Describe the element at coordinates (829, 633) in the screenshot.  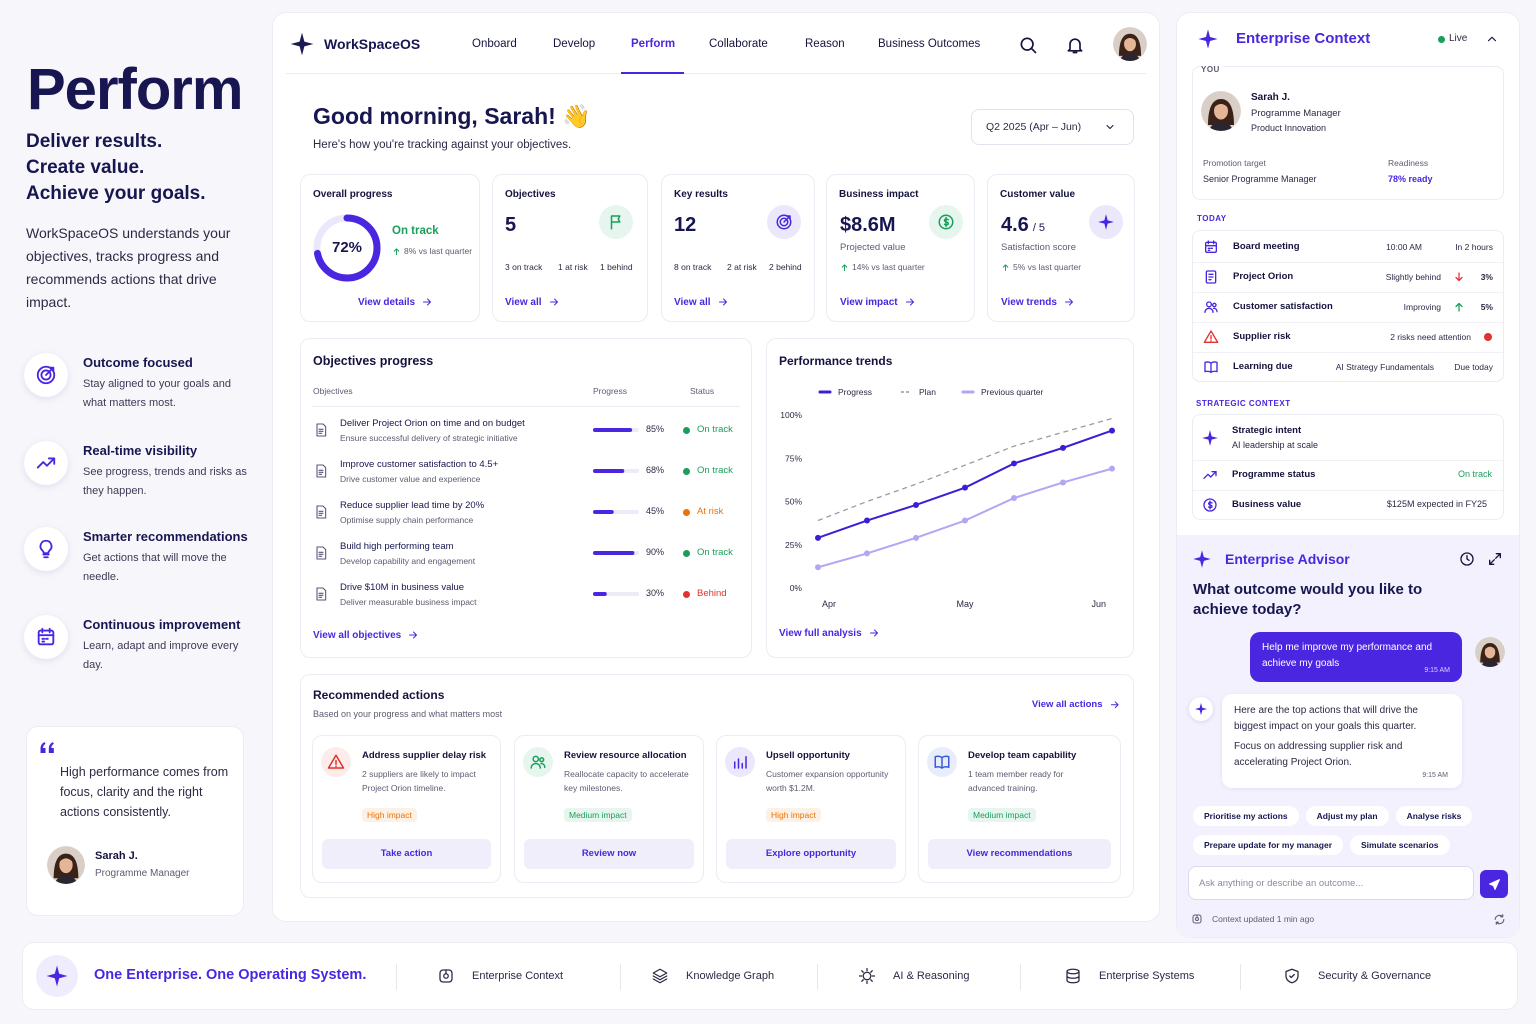
I see `chart-link: View full analysis` at that location.